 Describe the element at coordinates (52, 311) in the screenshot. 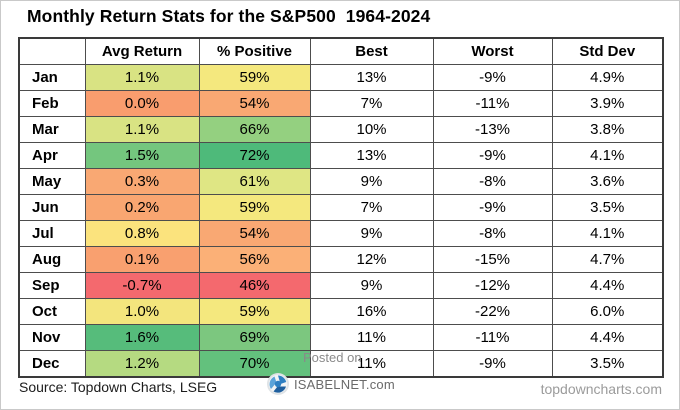

I see `month-cell: Oct` at that location.